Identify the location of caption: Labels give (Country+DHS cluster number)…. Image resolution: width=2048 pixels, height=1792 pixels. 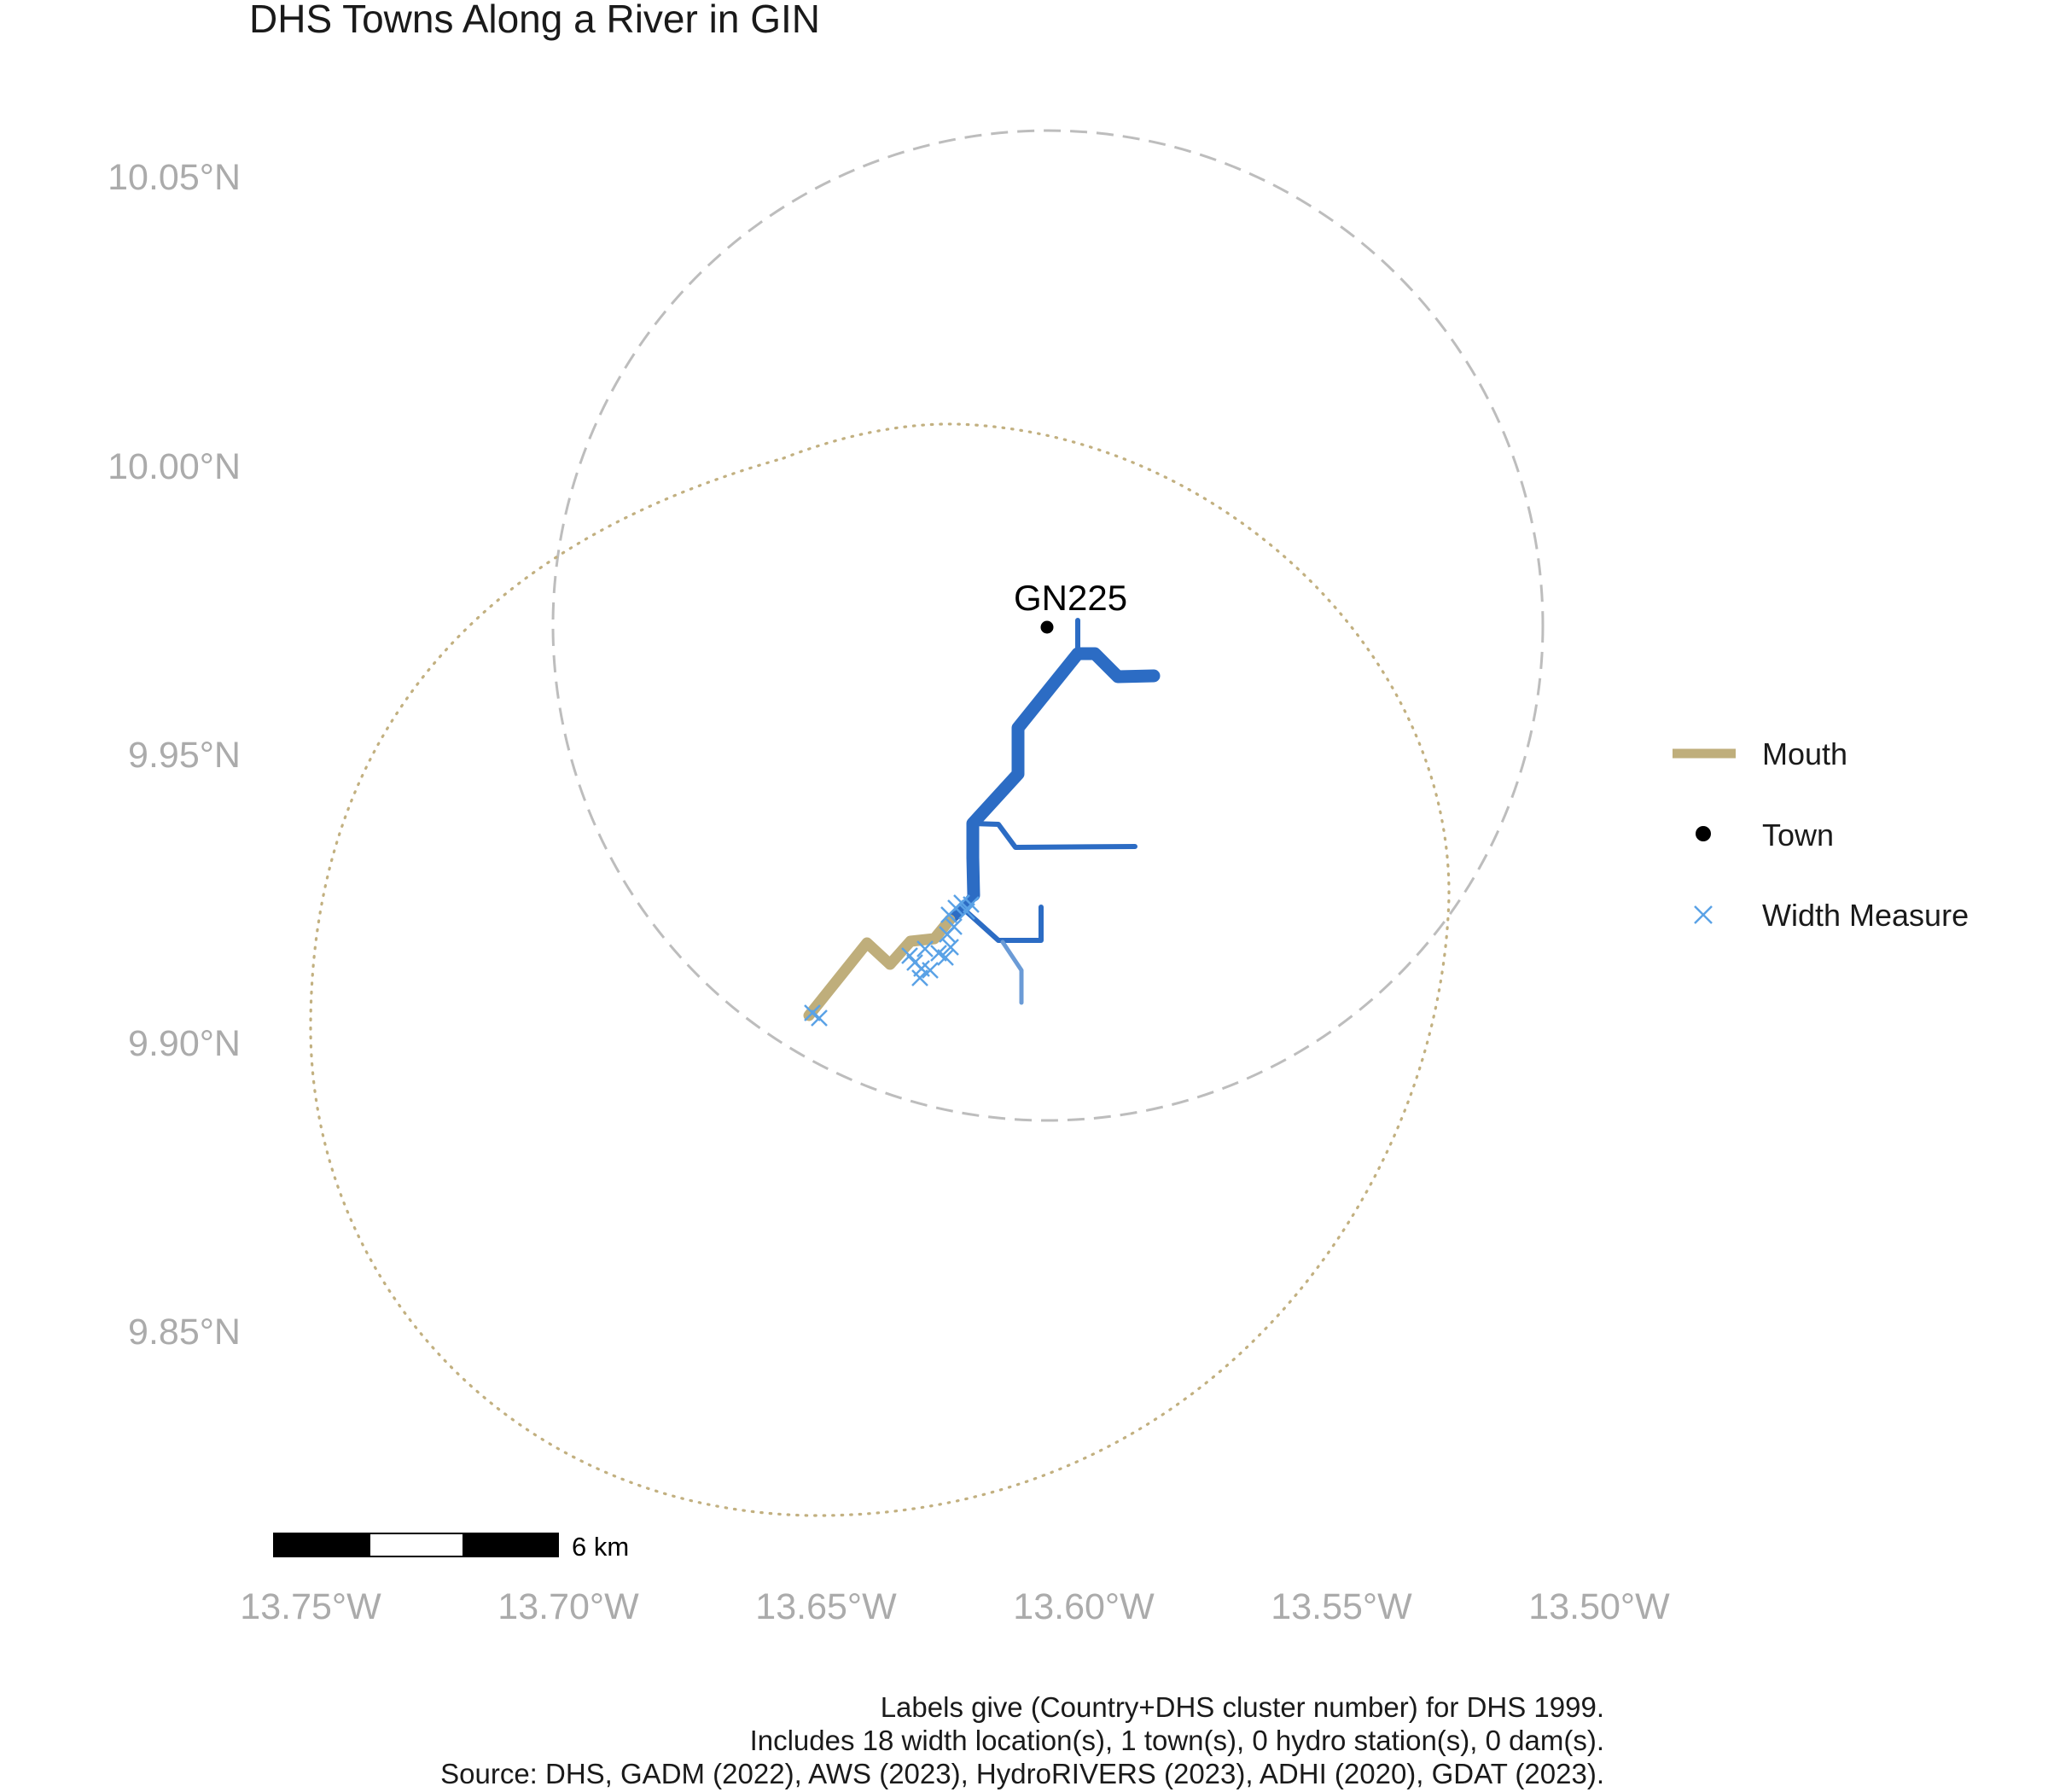
(1022, 1740).